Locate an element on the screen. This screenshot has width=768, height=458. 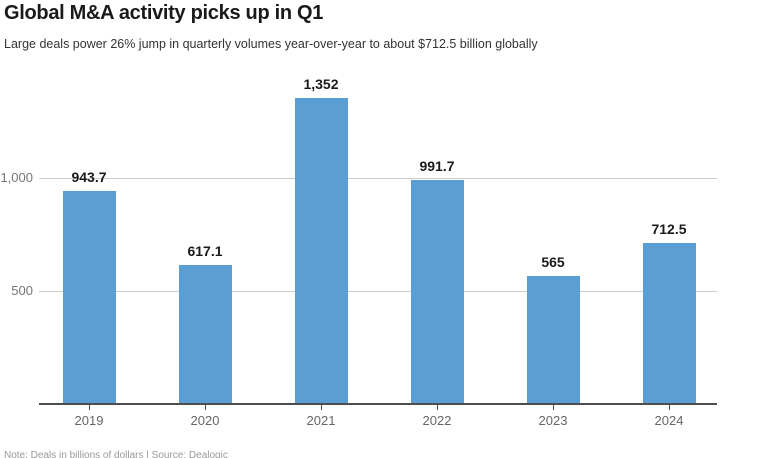
bar-value-label: 565 is located at coordinates (553, 262).